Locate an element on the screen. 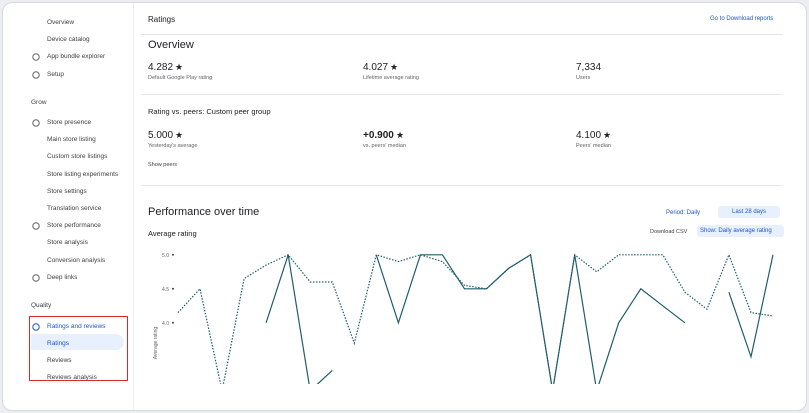 The width and height of the screenshot is (809, 413). nav-item: Setup is located at coordinates (55, 74).